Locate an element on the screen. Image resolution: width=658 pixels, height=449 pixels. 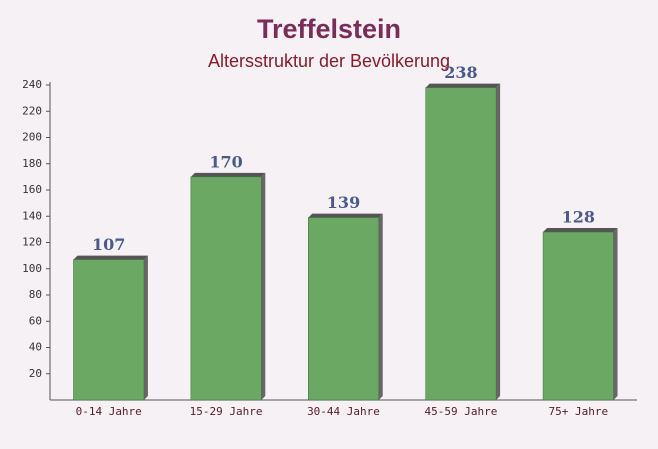
x-tick-label: 45-59 Jahre is located at coordinates (460, 411).